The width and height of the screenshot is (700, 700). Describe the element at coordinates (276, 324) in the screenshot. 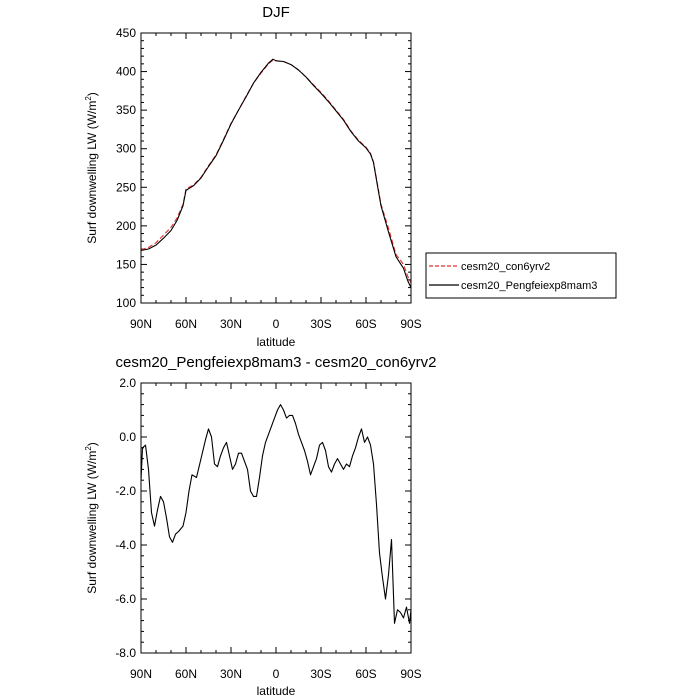

I see `top-x-tick-label: 0` at that location.